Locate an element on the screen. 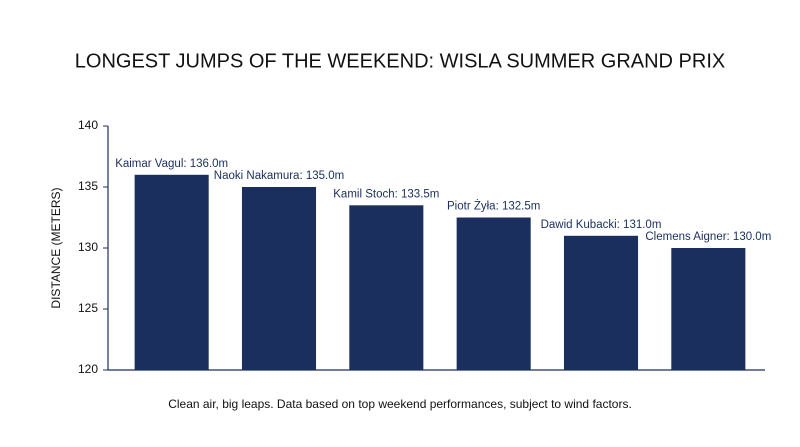 Image resolution: width=800 pixels, height=447 pixels. data-label: Naoki Nakamura: 135.0m is located at coordinates (279, 176).